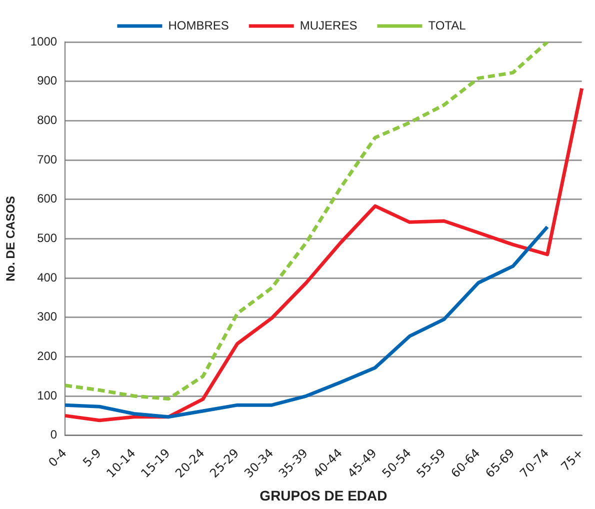 This screenshot has width=595, height=509. Describe the element at coordinates (44, 41) in the screenshot. I see `y-tick-label: 1000` at that location.